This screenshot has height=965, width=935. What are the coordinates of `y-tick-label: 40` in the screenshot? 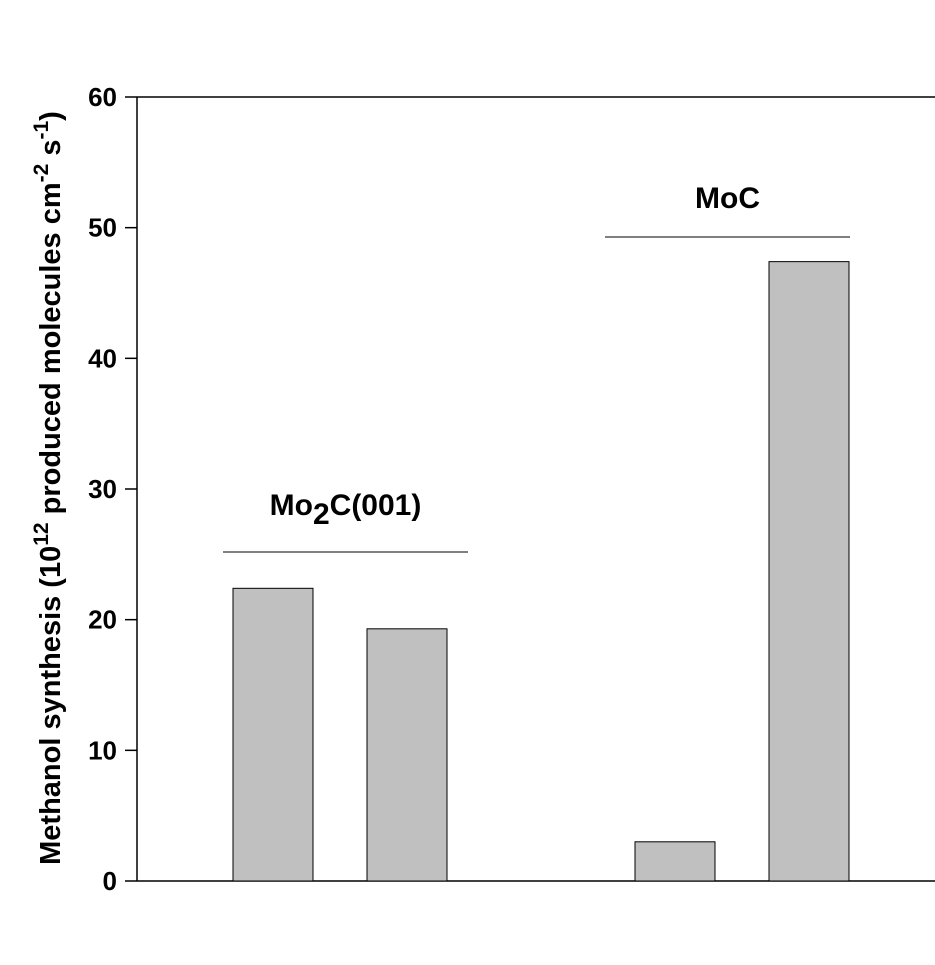 It's located at (102, 358).